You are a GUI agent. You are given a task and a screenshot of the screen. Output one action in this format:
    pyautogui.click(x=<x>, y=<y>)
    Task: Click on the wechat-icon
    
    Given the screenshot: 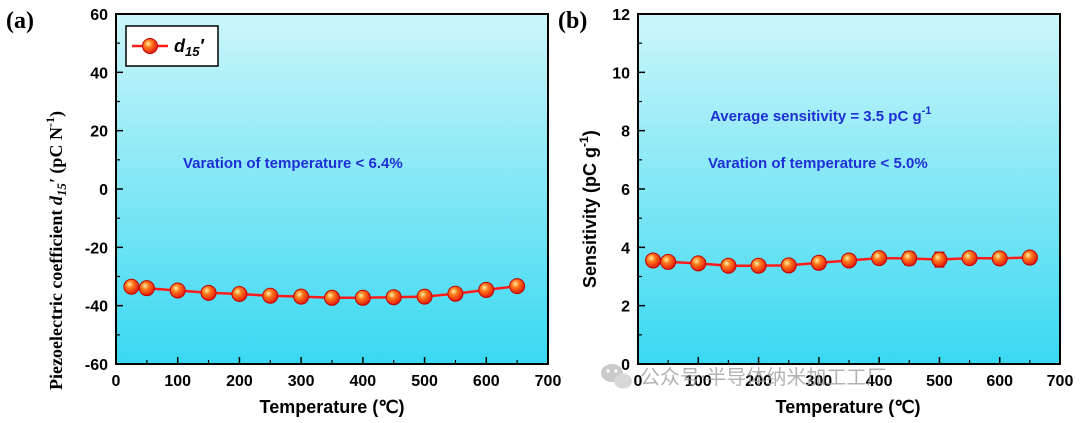 What is the action you would take?
    pyautogui.click(x=616, y=376)
    